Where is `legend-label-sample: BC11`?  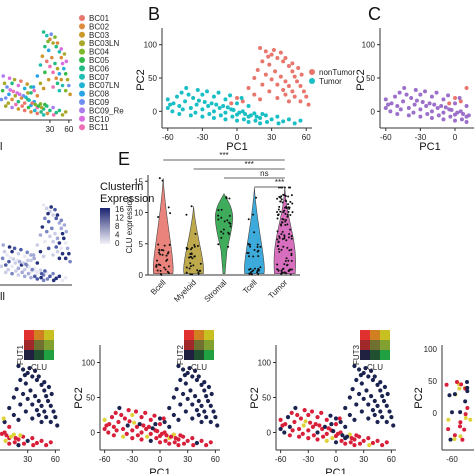 legend-label-sample: BC11 is located at coordinates (99, 127).